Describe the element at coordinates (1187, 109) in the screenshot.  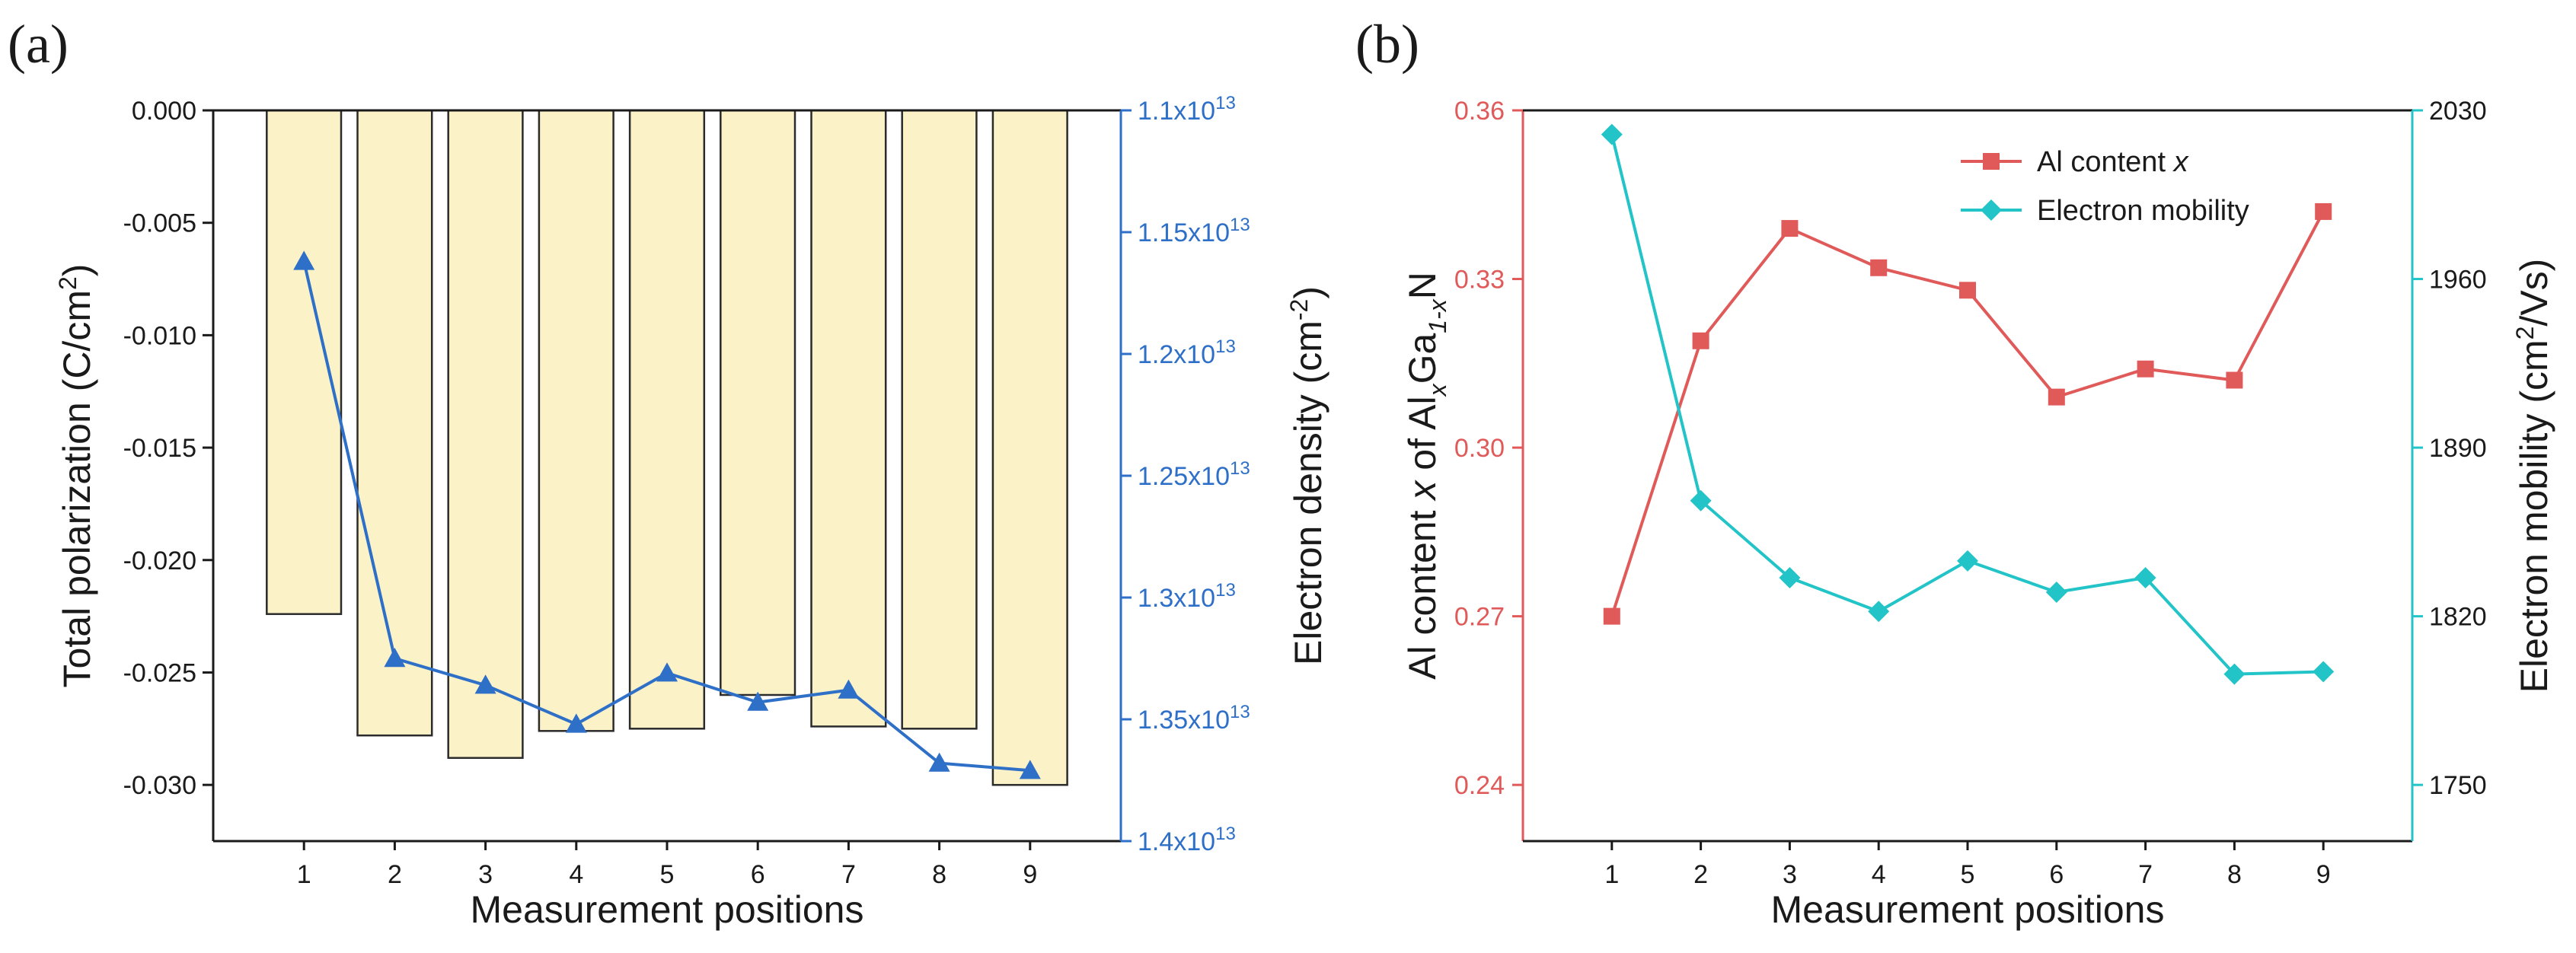
I see `right-tick-label: 1.1x10¹³` at that location.